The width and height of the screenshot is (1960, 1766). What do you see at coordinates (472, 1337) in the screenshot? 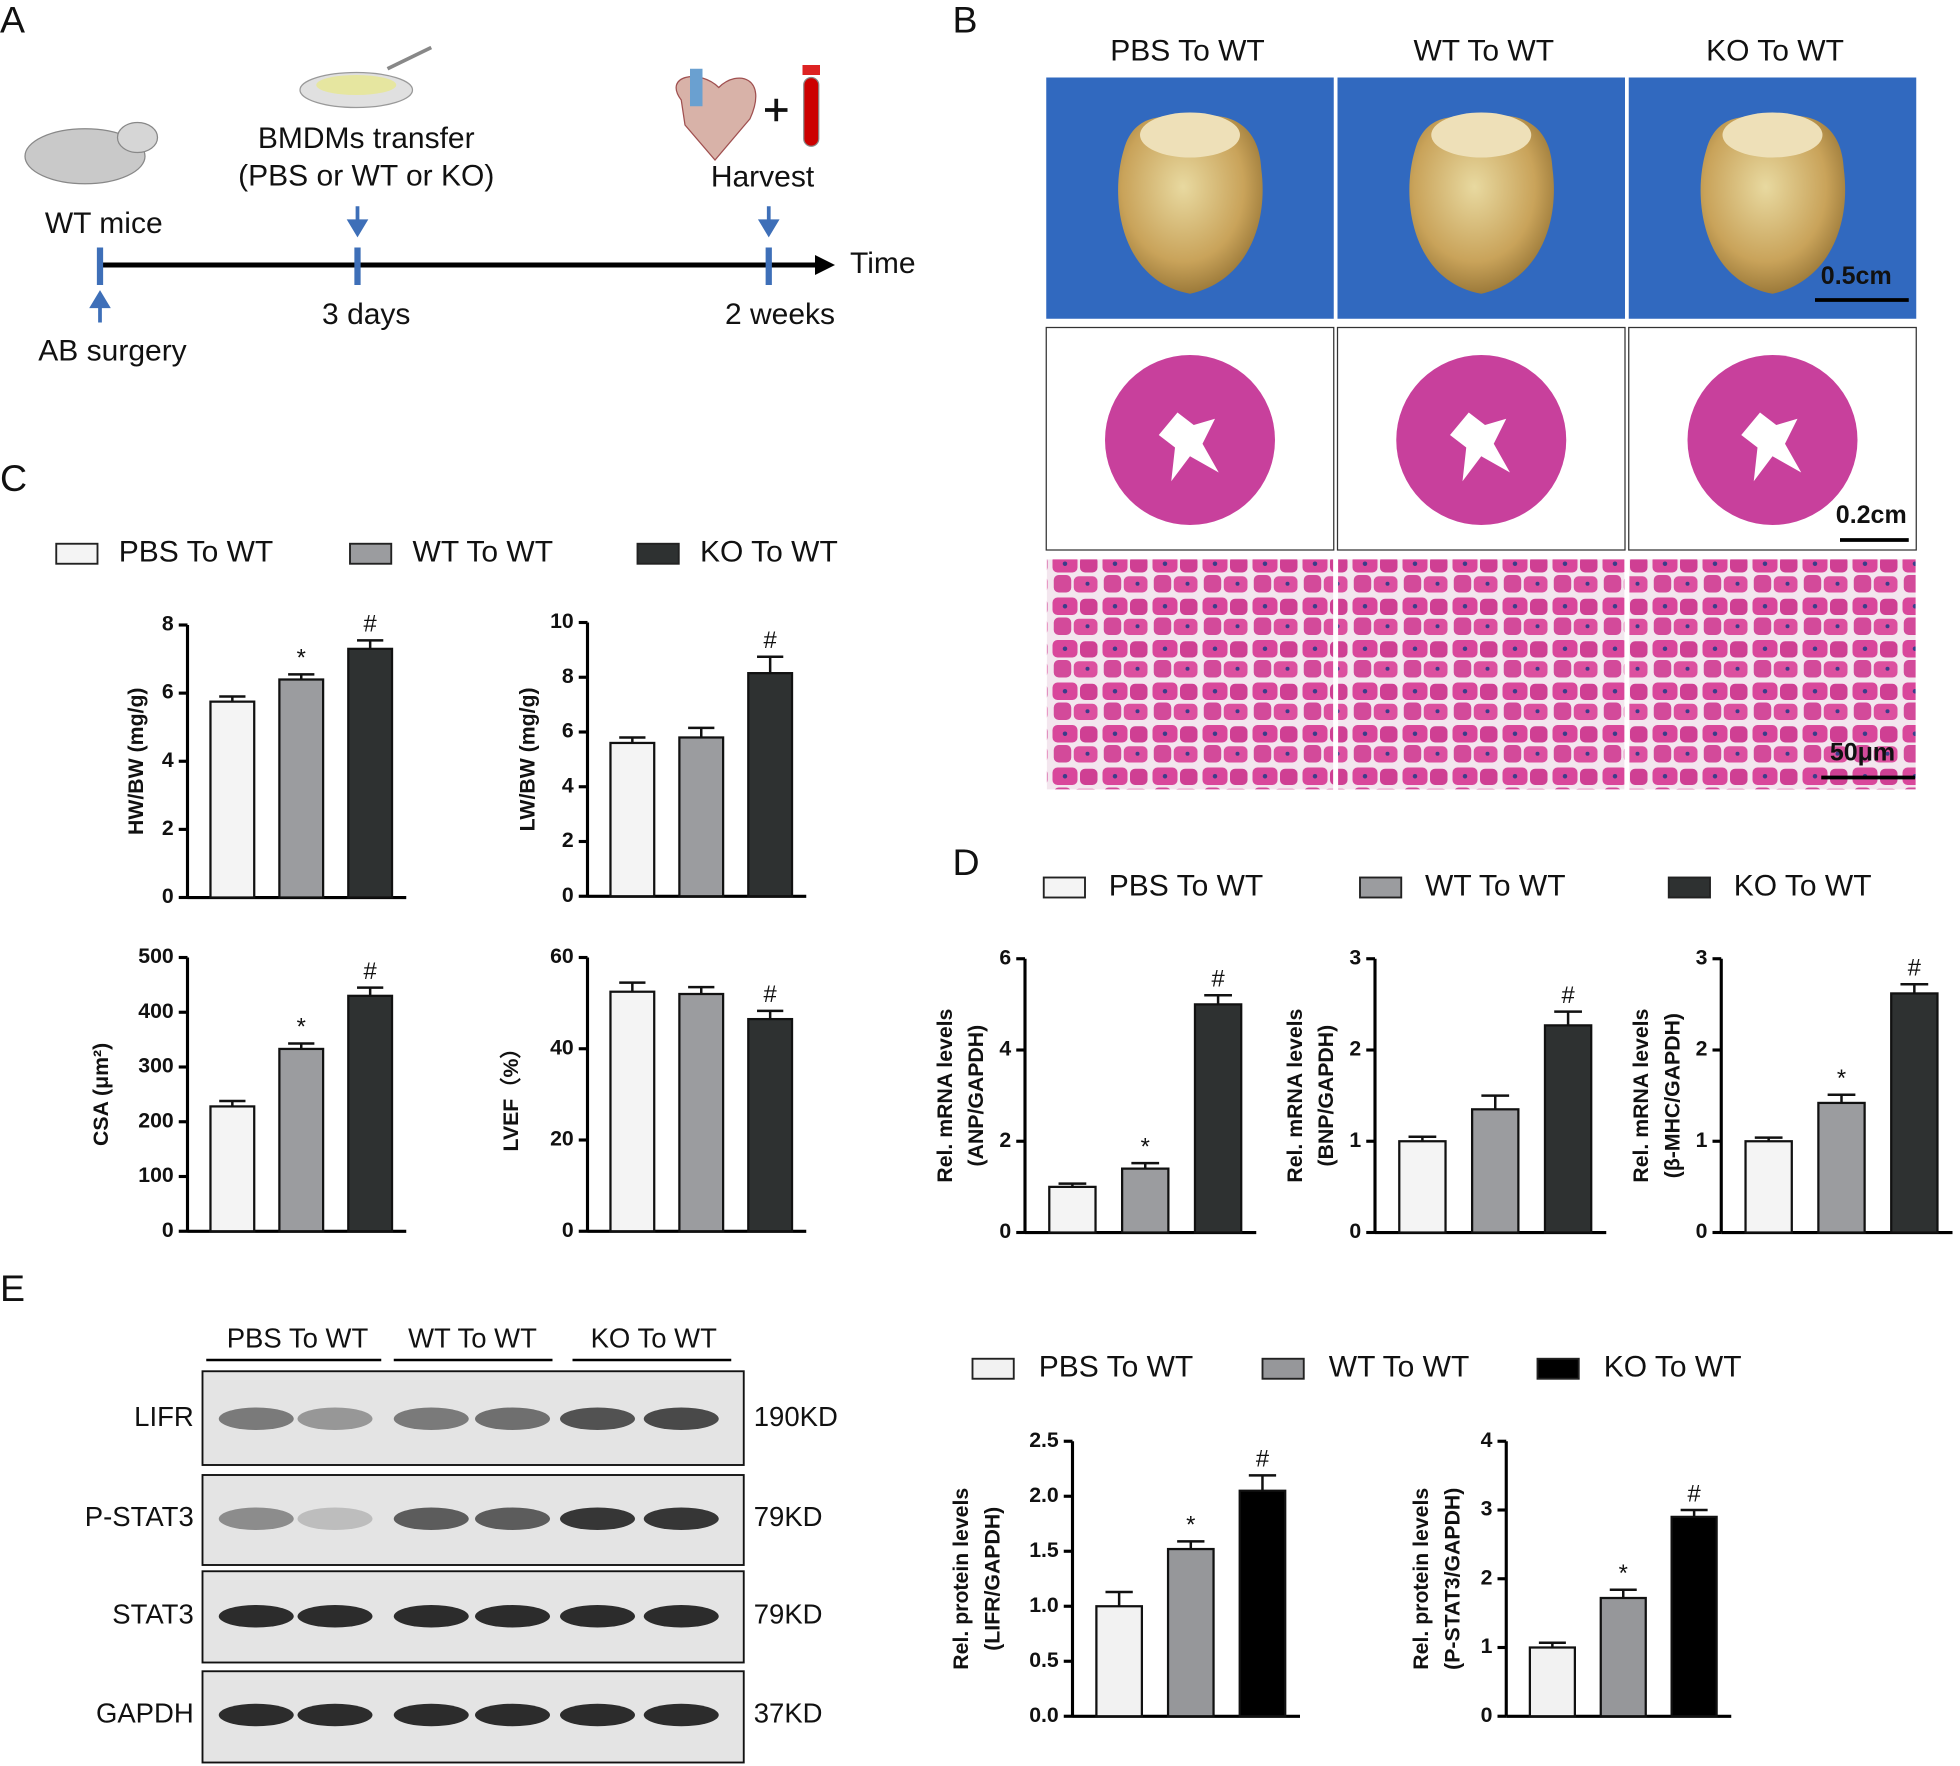
I see `group-label: WT To WT` at bounding box center [472, 1337].